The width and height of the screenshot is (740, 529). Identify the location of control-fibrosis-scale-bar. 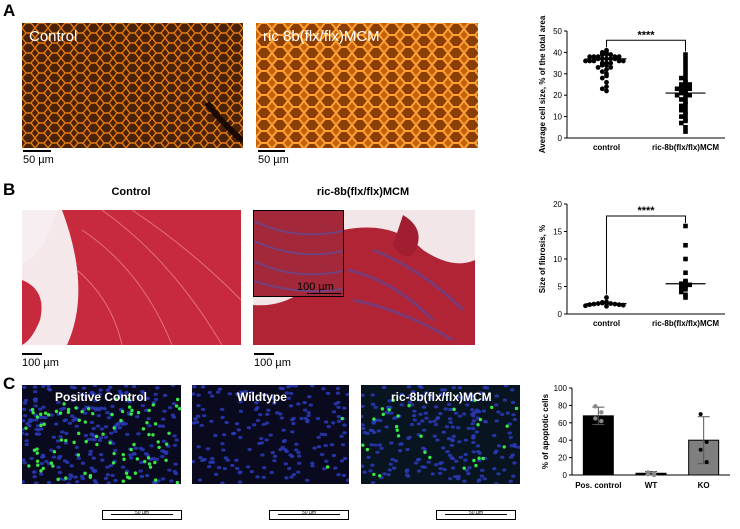
(32, 354).